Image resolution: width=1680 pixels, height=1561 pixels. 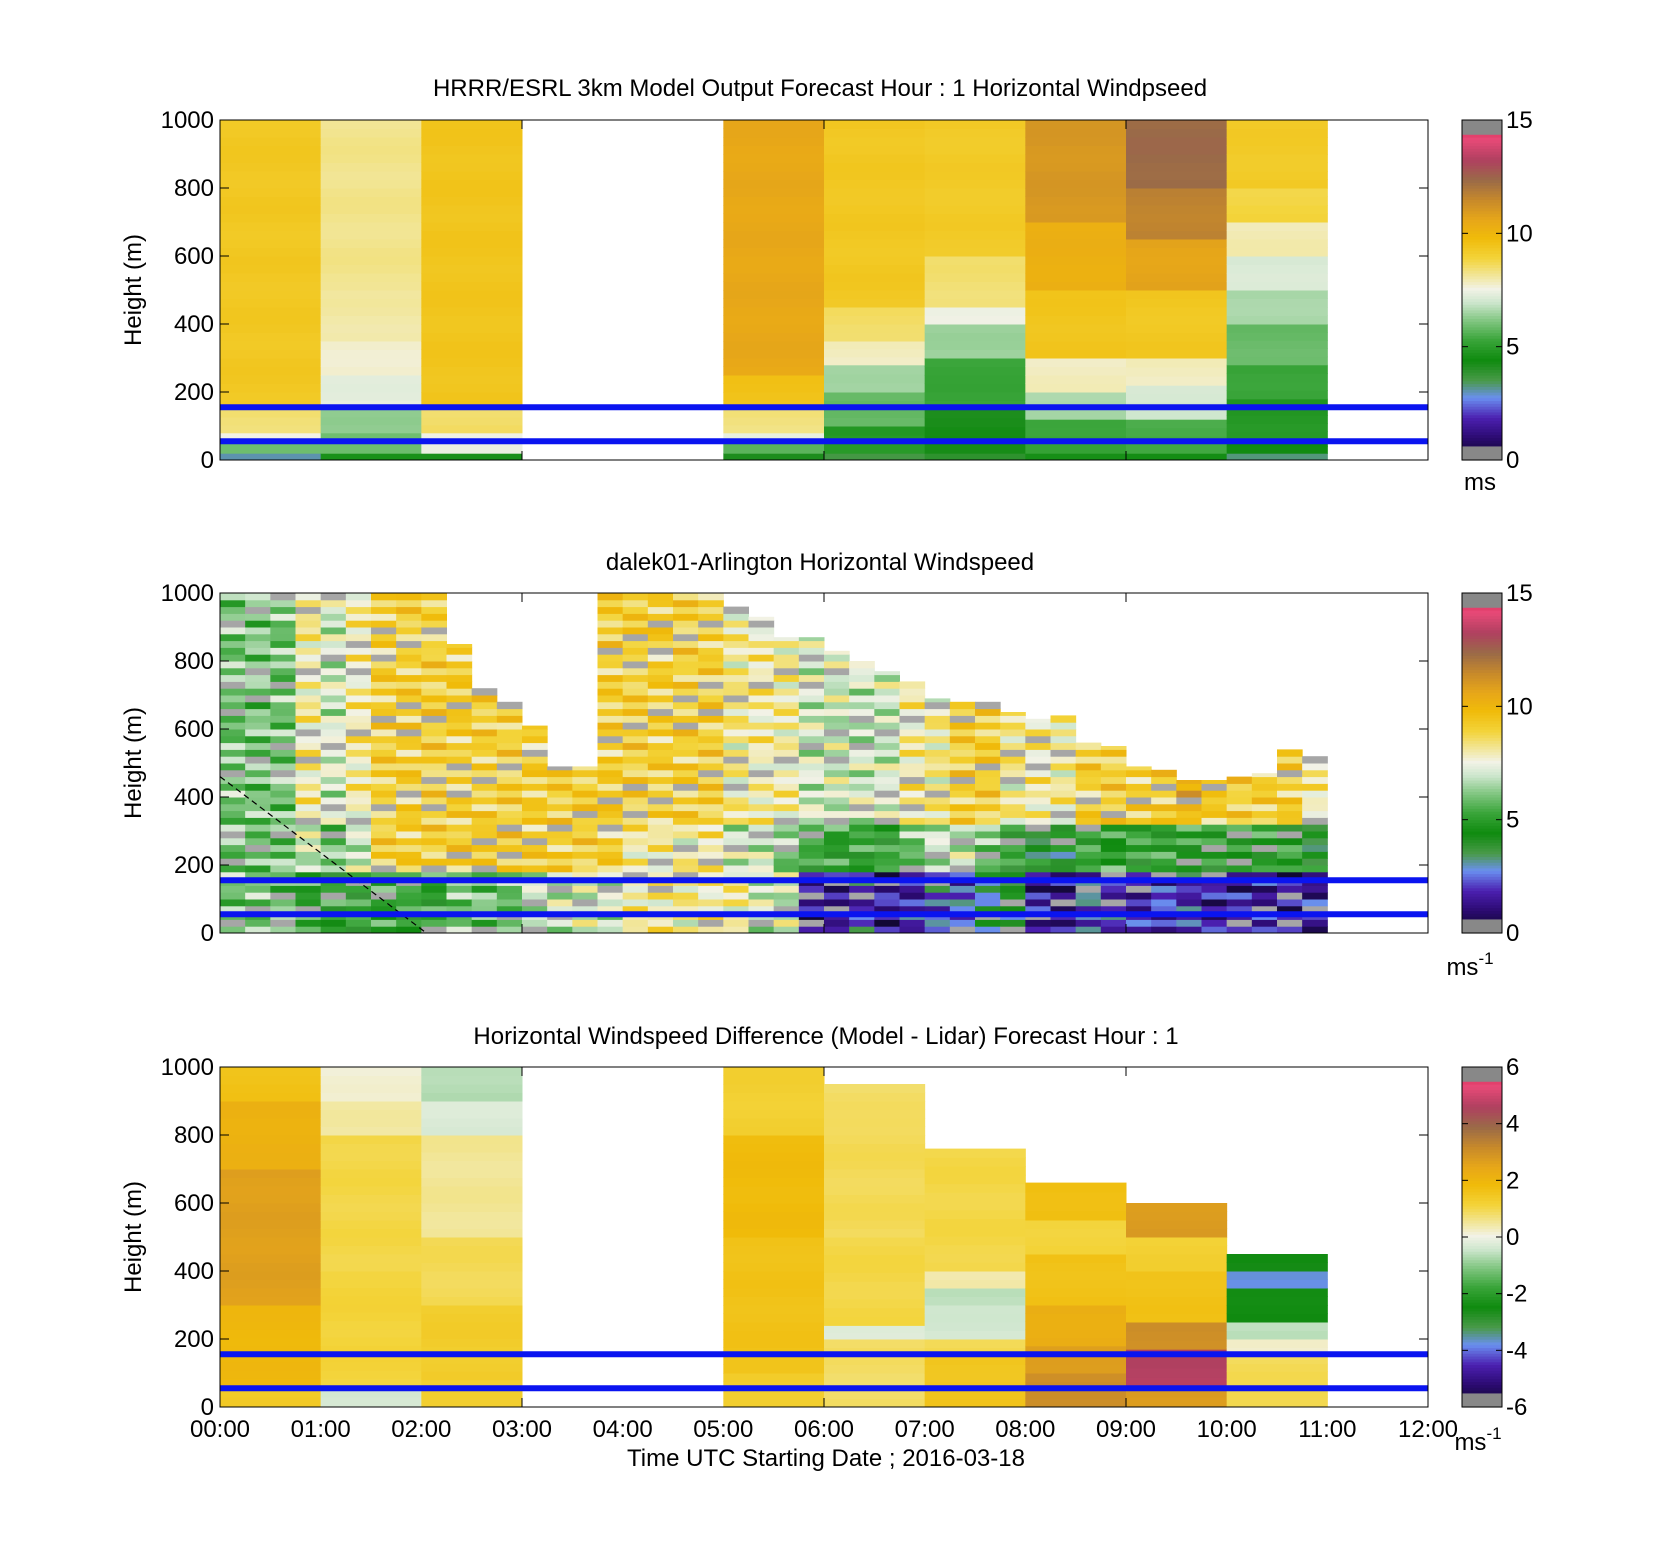 What do you see at coordinates (1428, 1429) in the screenshot?
I see `xtick-label: 12:00` at bounding box center [1428, 1429].